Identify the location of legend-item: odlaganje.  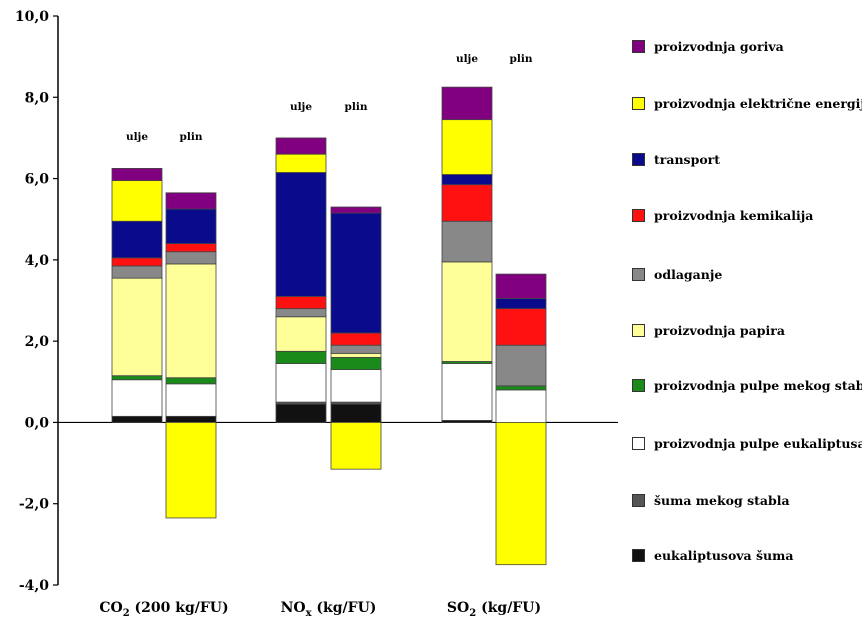
(677, 274).